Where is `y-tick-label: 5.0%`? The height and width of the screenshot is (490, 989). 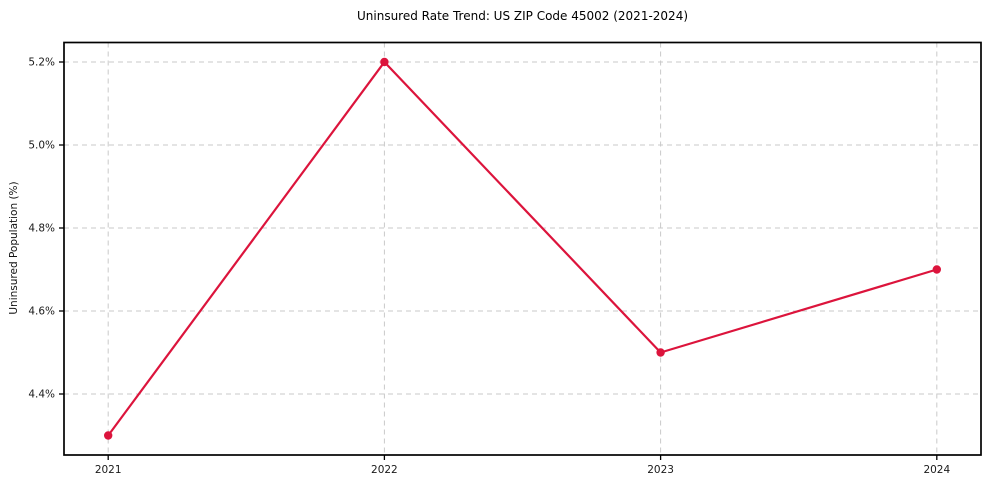 y-tick-label: 5.0% is located at coordinates (41, 146).